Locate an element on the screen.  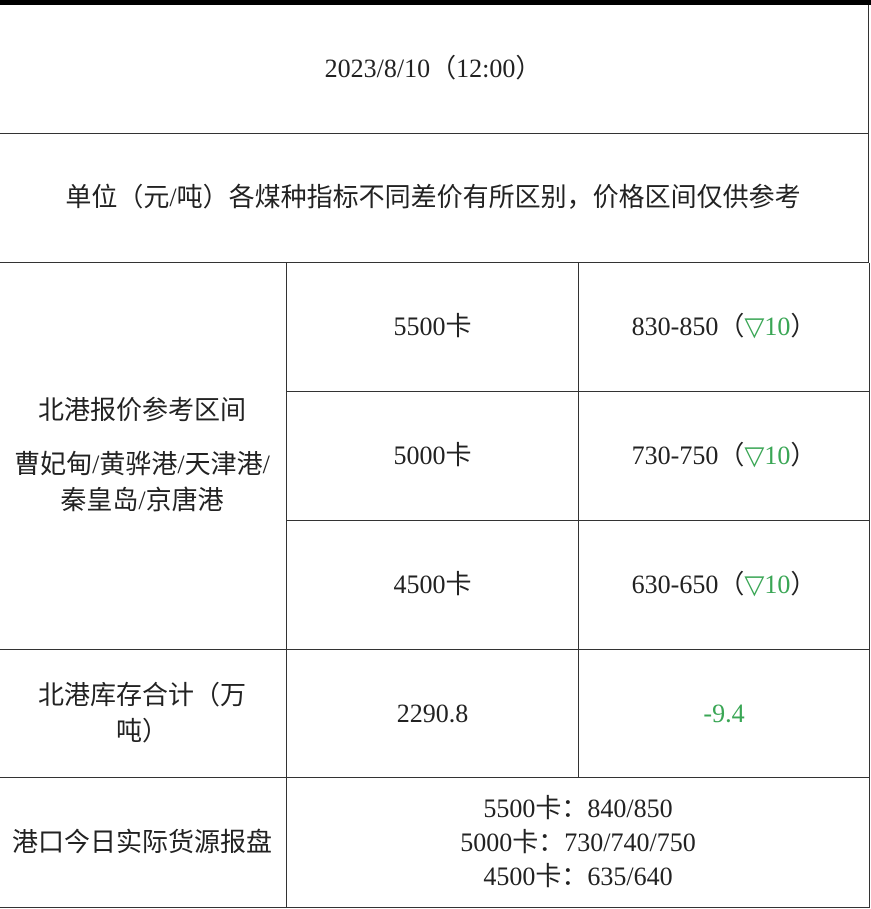
inventory-value: 2290.8 is located at coordinates (432, 713).